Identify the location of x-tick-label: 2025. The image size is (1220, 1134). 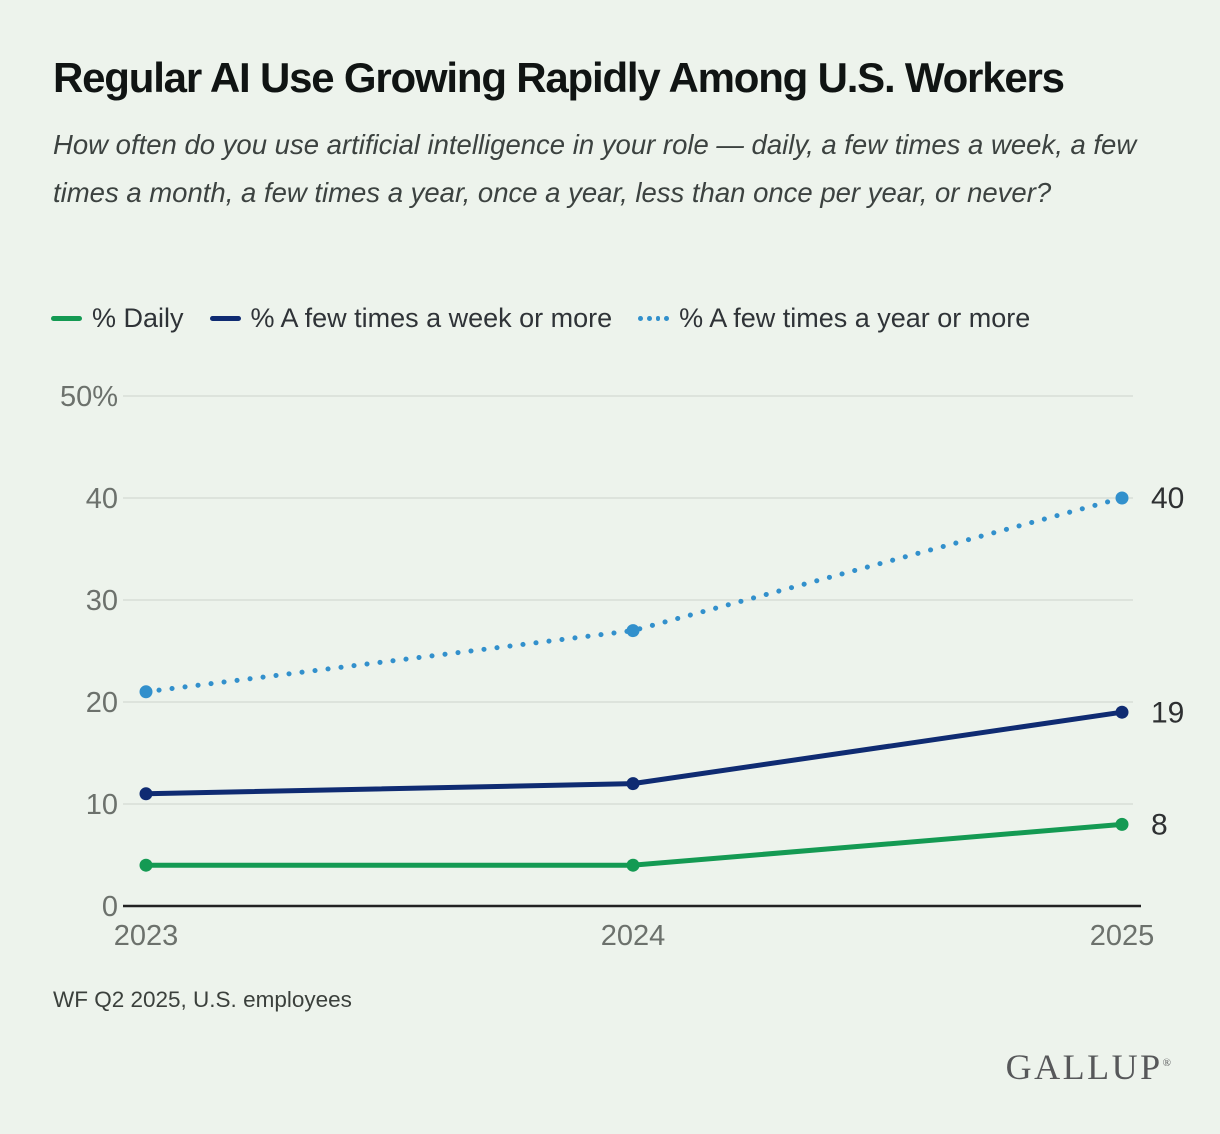
(1122, 936).